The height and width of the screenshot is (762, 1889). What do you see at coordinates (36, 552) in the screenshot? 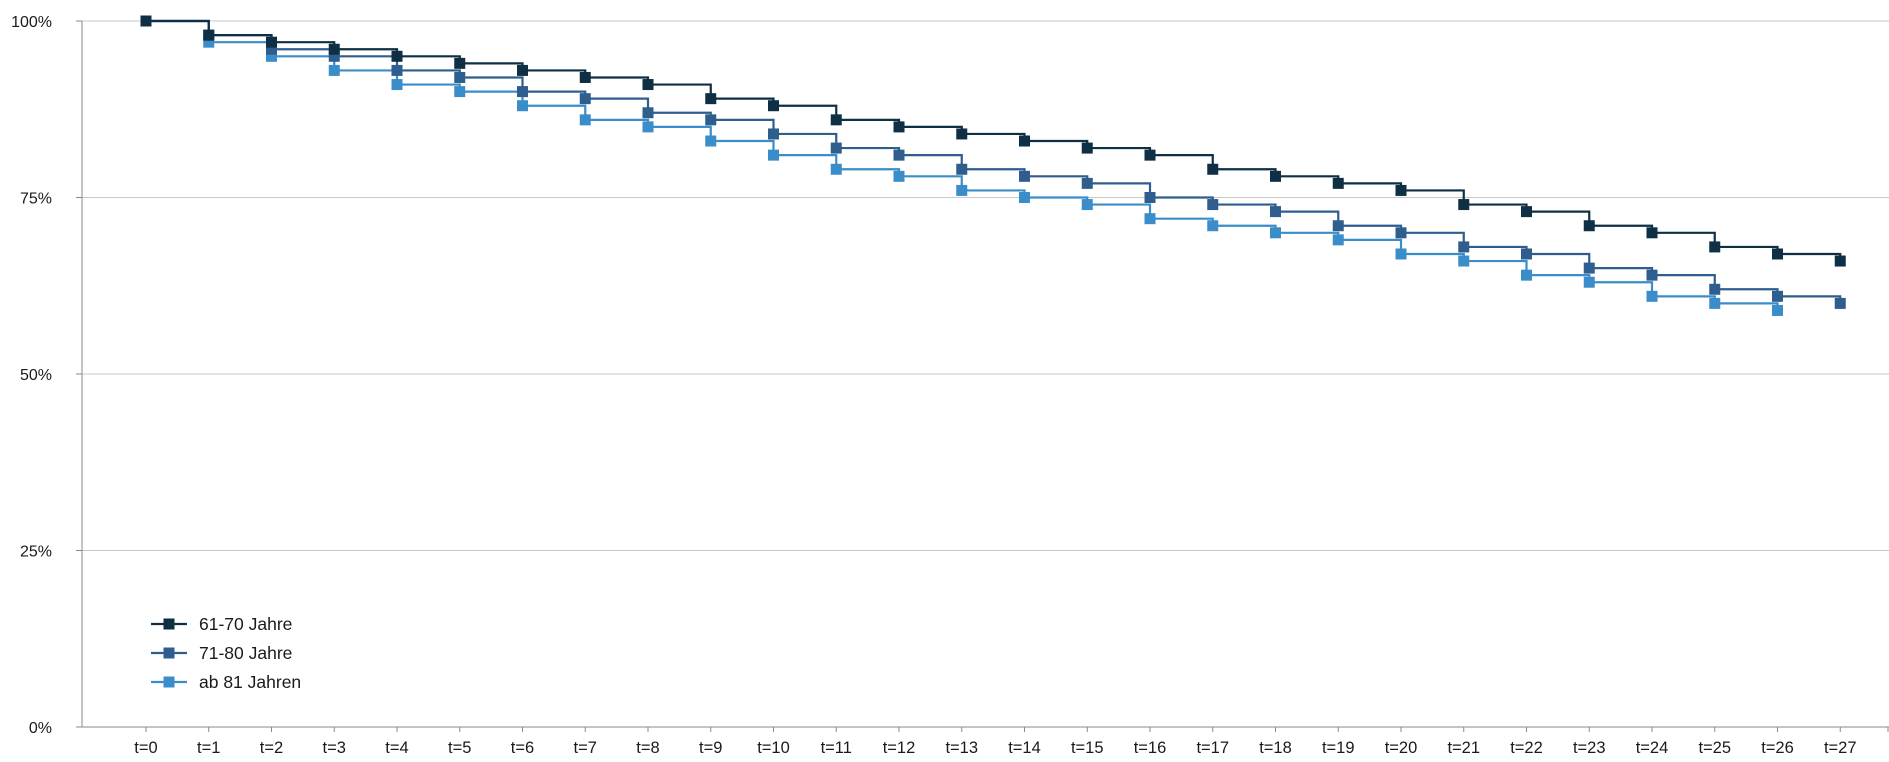
I see `y-tick-label: 25%` at bounding box center [36, 552].